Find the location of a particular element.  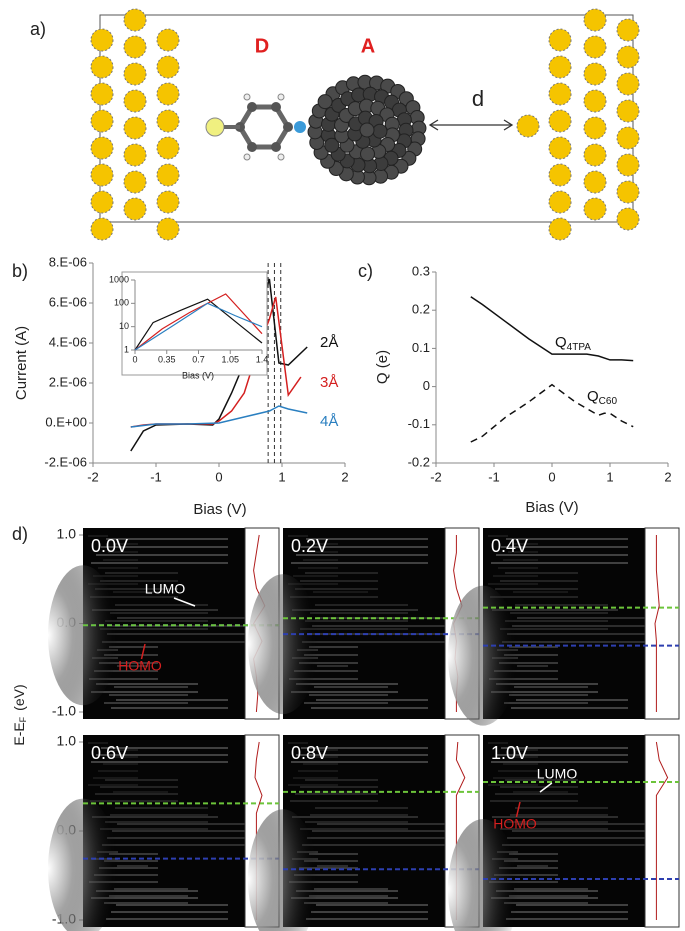

x-tick-label: -1 is located at coordinates (494, 476).